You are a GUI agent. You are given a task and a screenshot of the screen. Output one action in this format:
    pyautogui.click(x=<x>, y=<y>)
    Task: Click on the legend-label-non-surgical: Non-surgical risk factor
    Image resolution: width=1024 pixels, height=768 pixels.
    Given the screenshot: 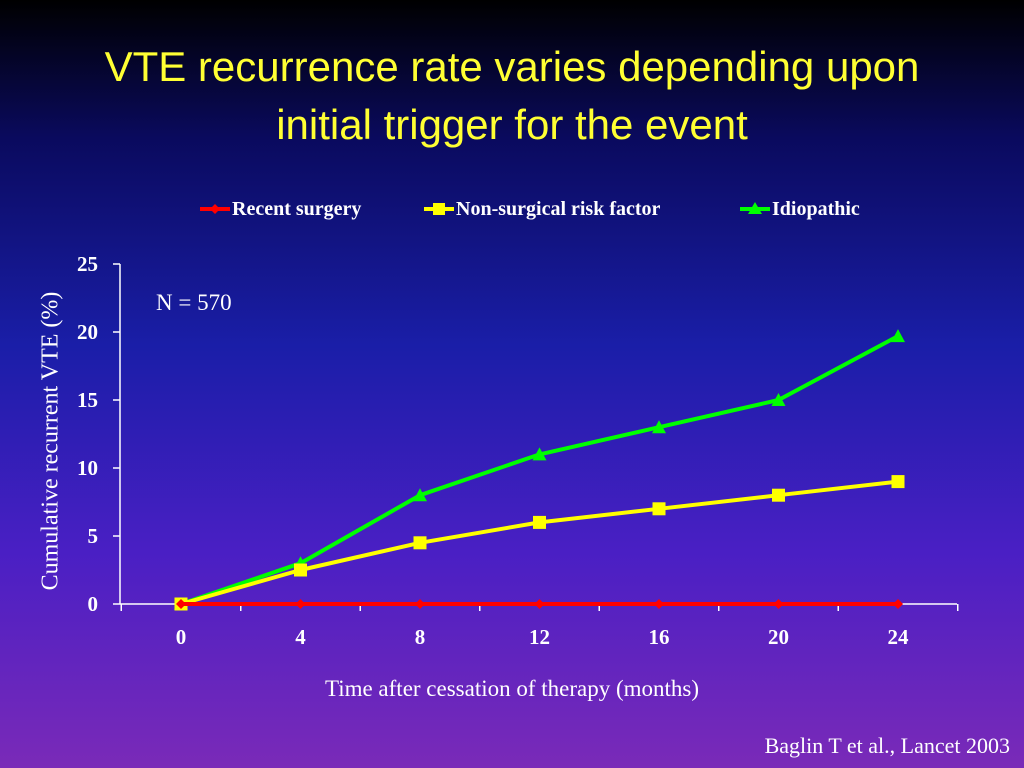 What is the action you would take?
    pyautogui.click(x=558, y=208)
    